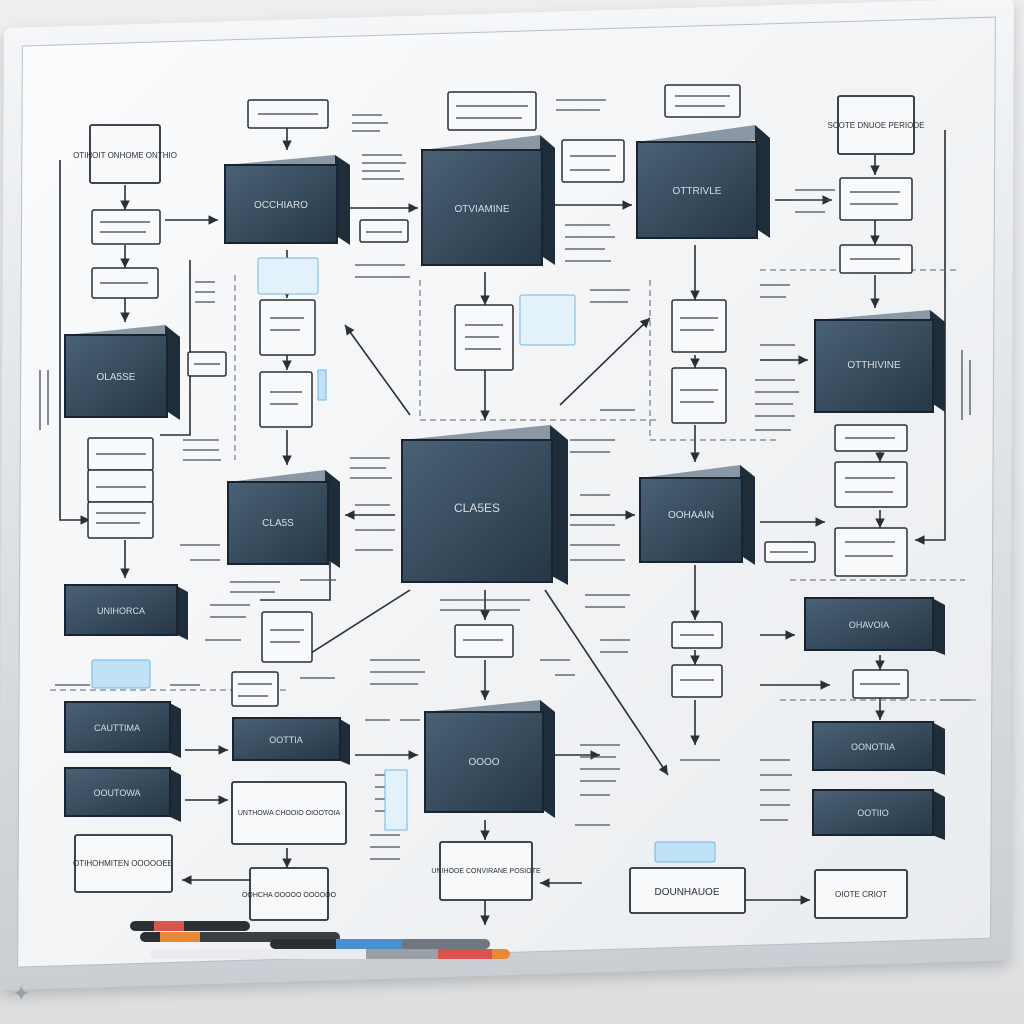 The image size is (1024, 1024). I want to click on bar-r1, so click(126, 612).